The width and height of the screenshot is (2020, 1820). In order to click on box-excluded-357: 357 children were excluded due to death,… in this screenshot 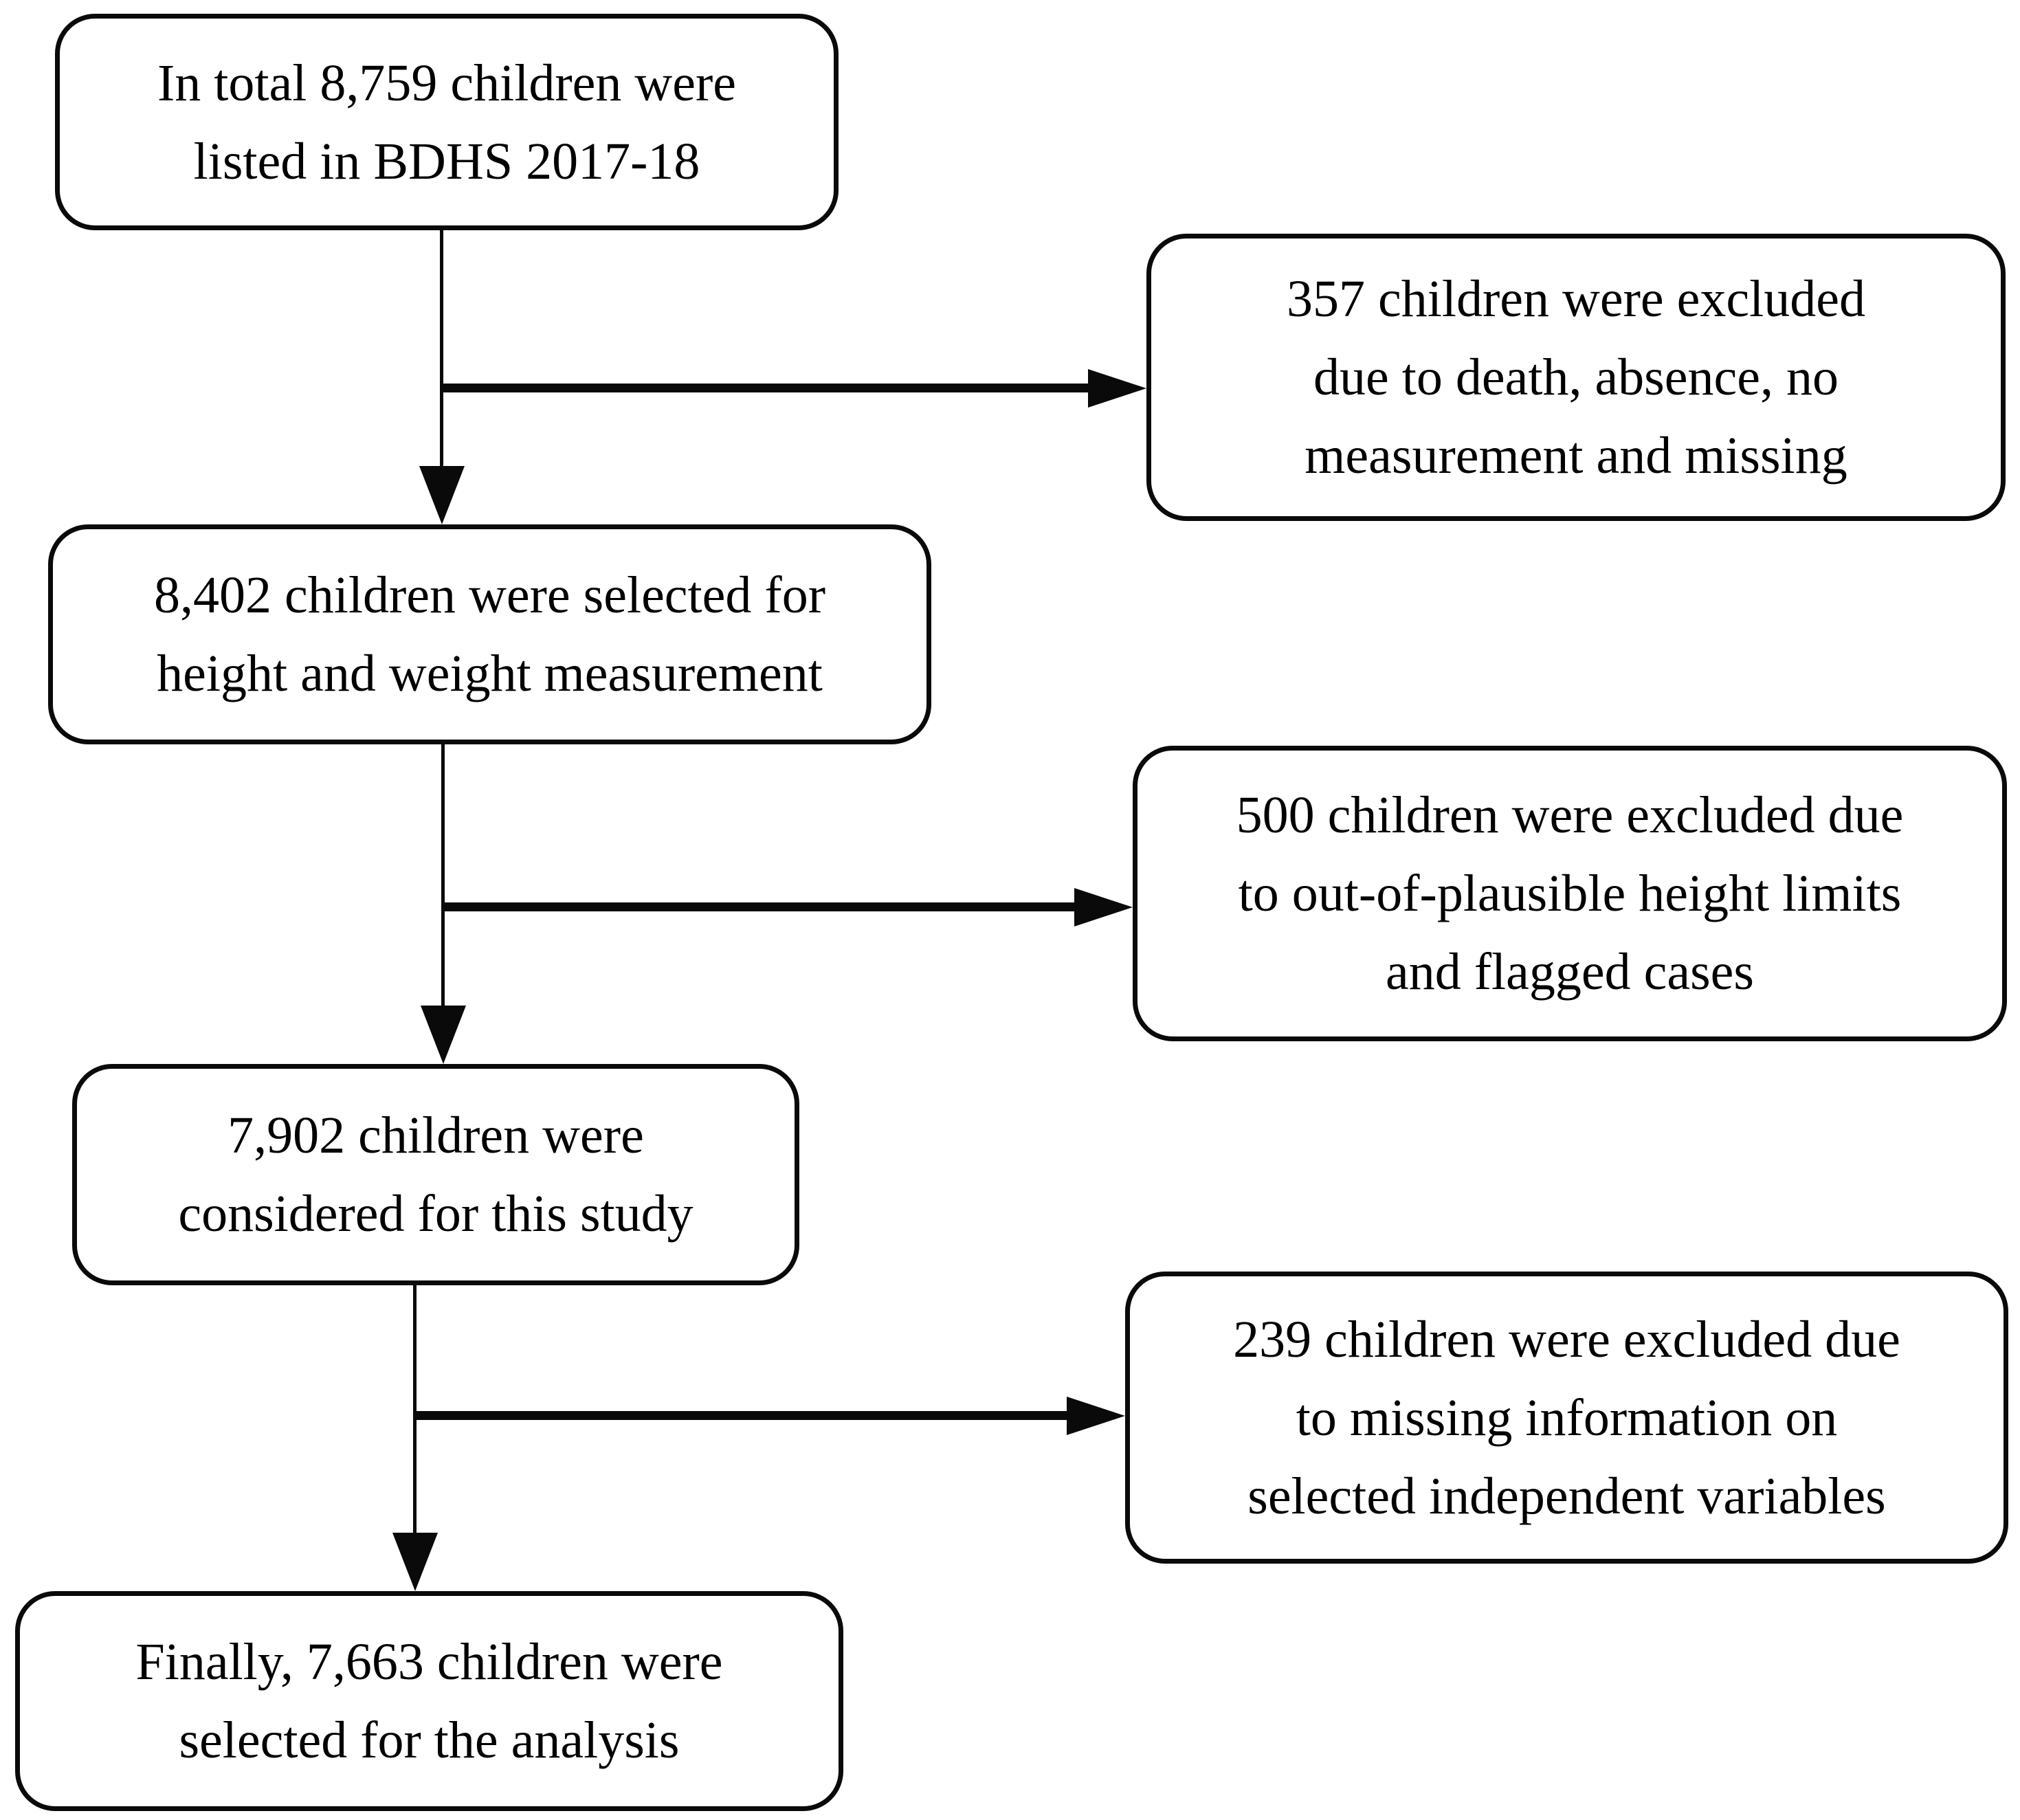, I will do `click(1576, 377)`.